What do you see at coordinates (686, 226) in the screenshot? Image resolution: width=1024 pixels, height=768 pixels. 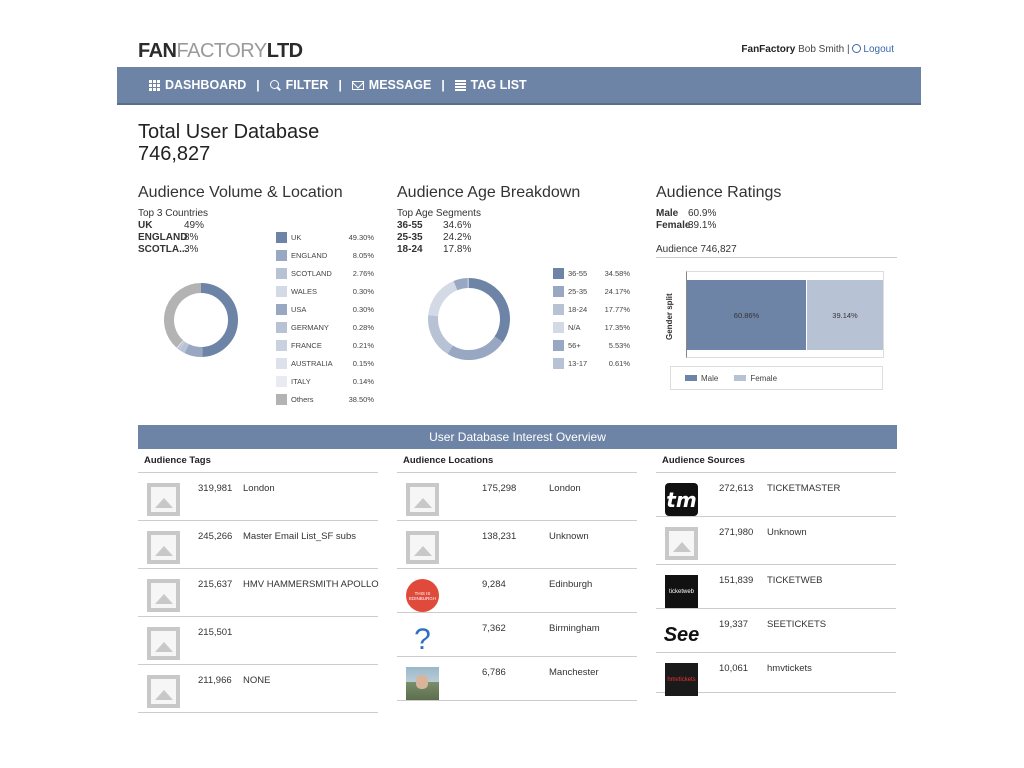 I see `rating-row: Female39.1%` at bounding box center [686, 226].